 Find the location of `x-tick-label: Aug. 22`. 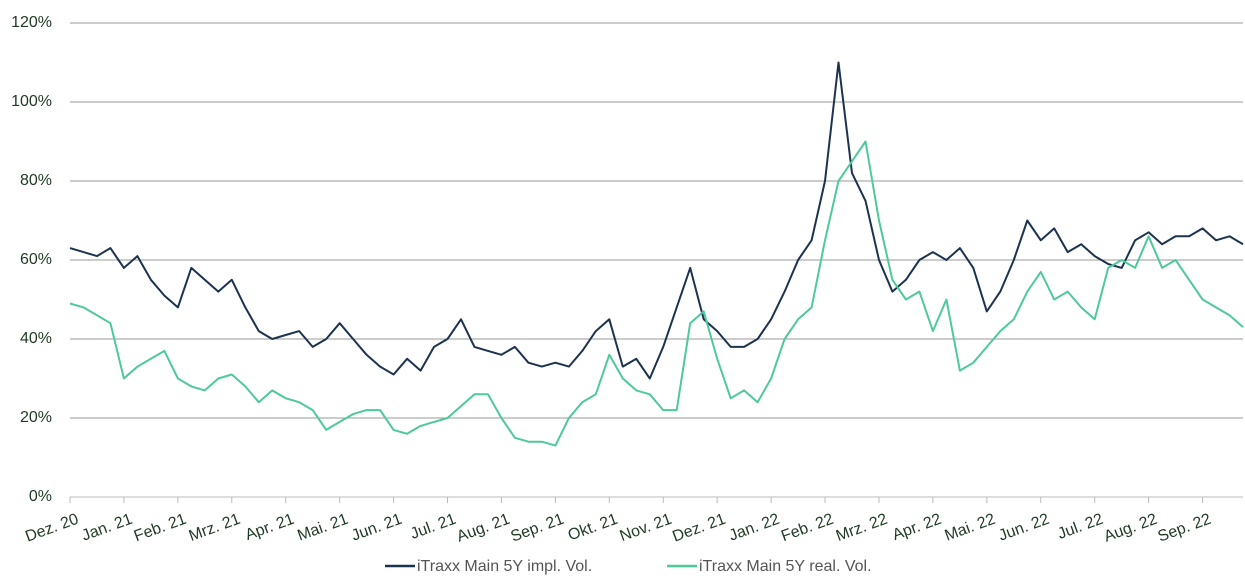

x-tick-label: Aug. 22 is located at coordinates (1131, 528).